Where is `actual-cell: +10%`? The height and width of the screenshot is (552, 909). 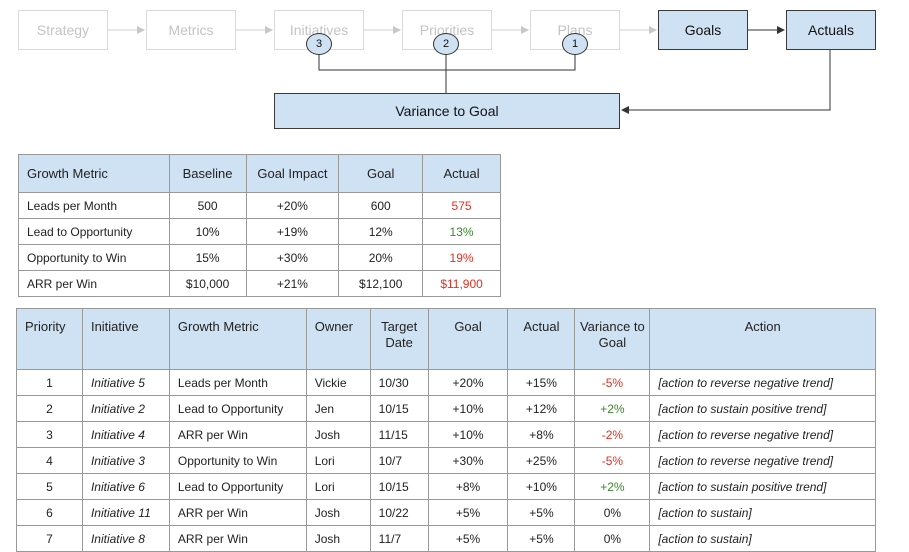
actual-cell: +10% is located at coordinates (541, 486).